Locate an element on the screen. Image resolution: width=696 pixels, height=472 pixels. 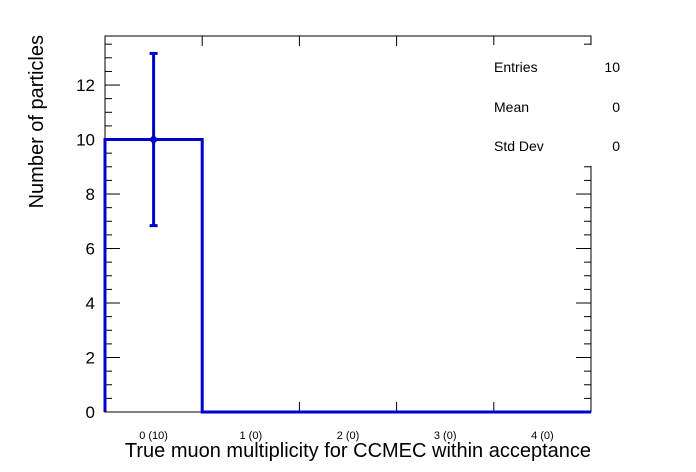
y-axis-label: Number of particles is located at coordinates (37, 121).